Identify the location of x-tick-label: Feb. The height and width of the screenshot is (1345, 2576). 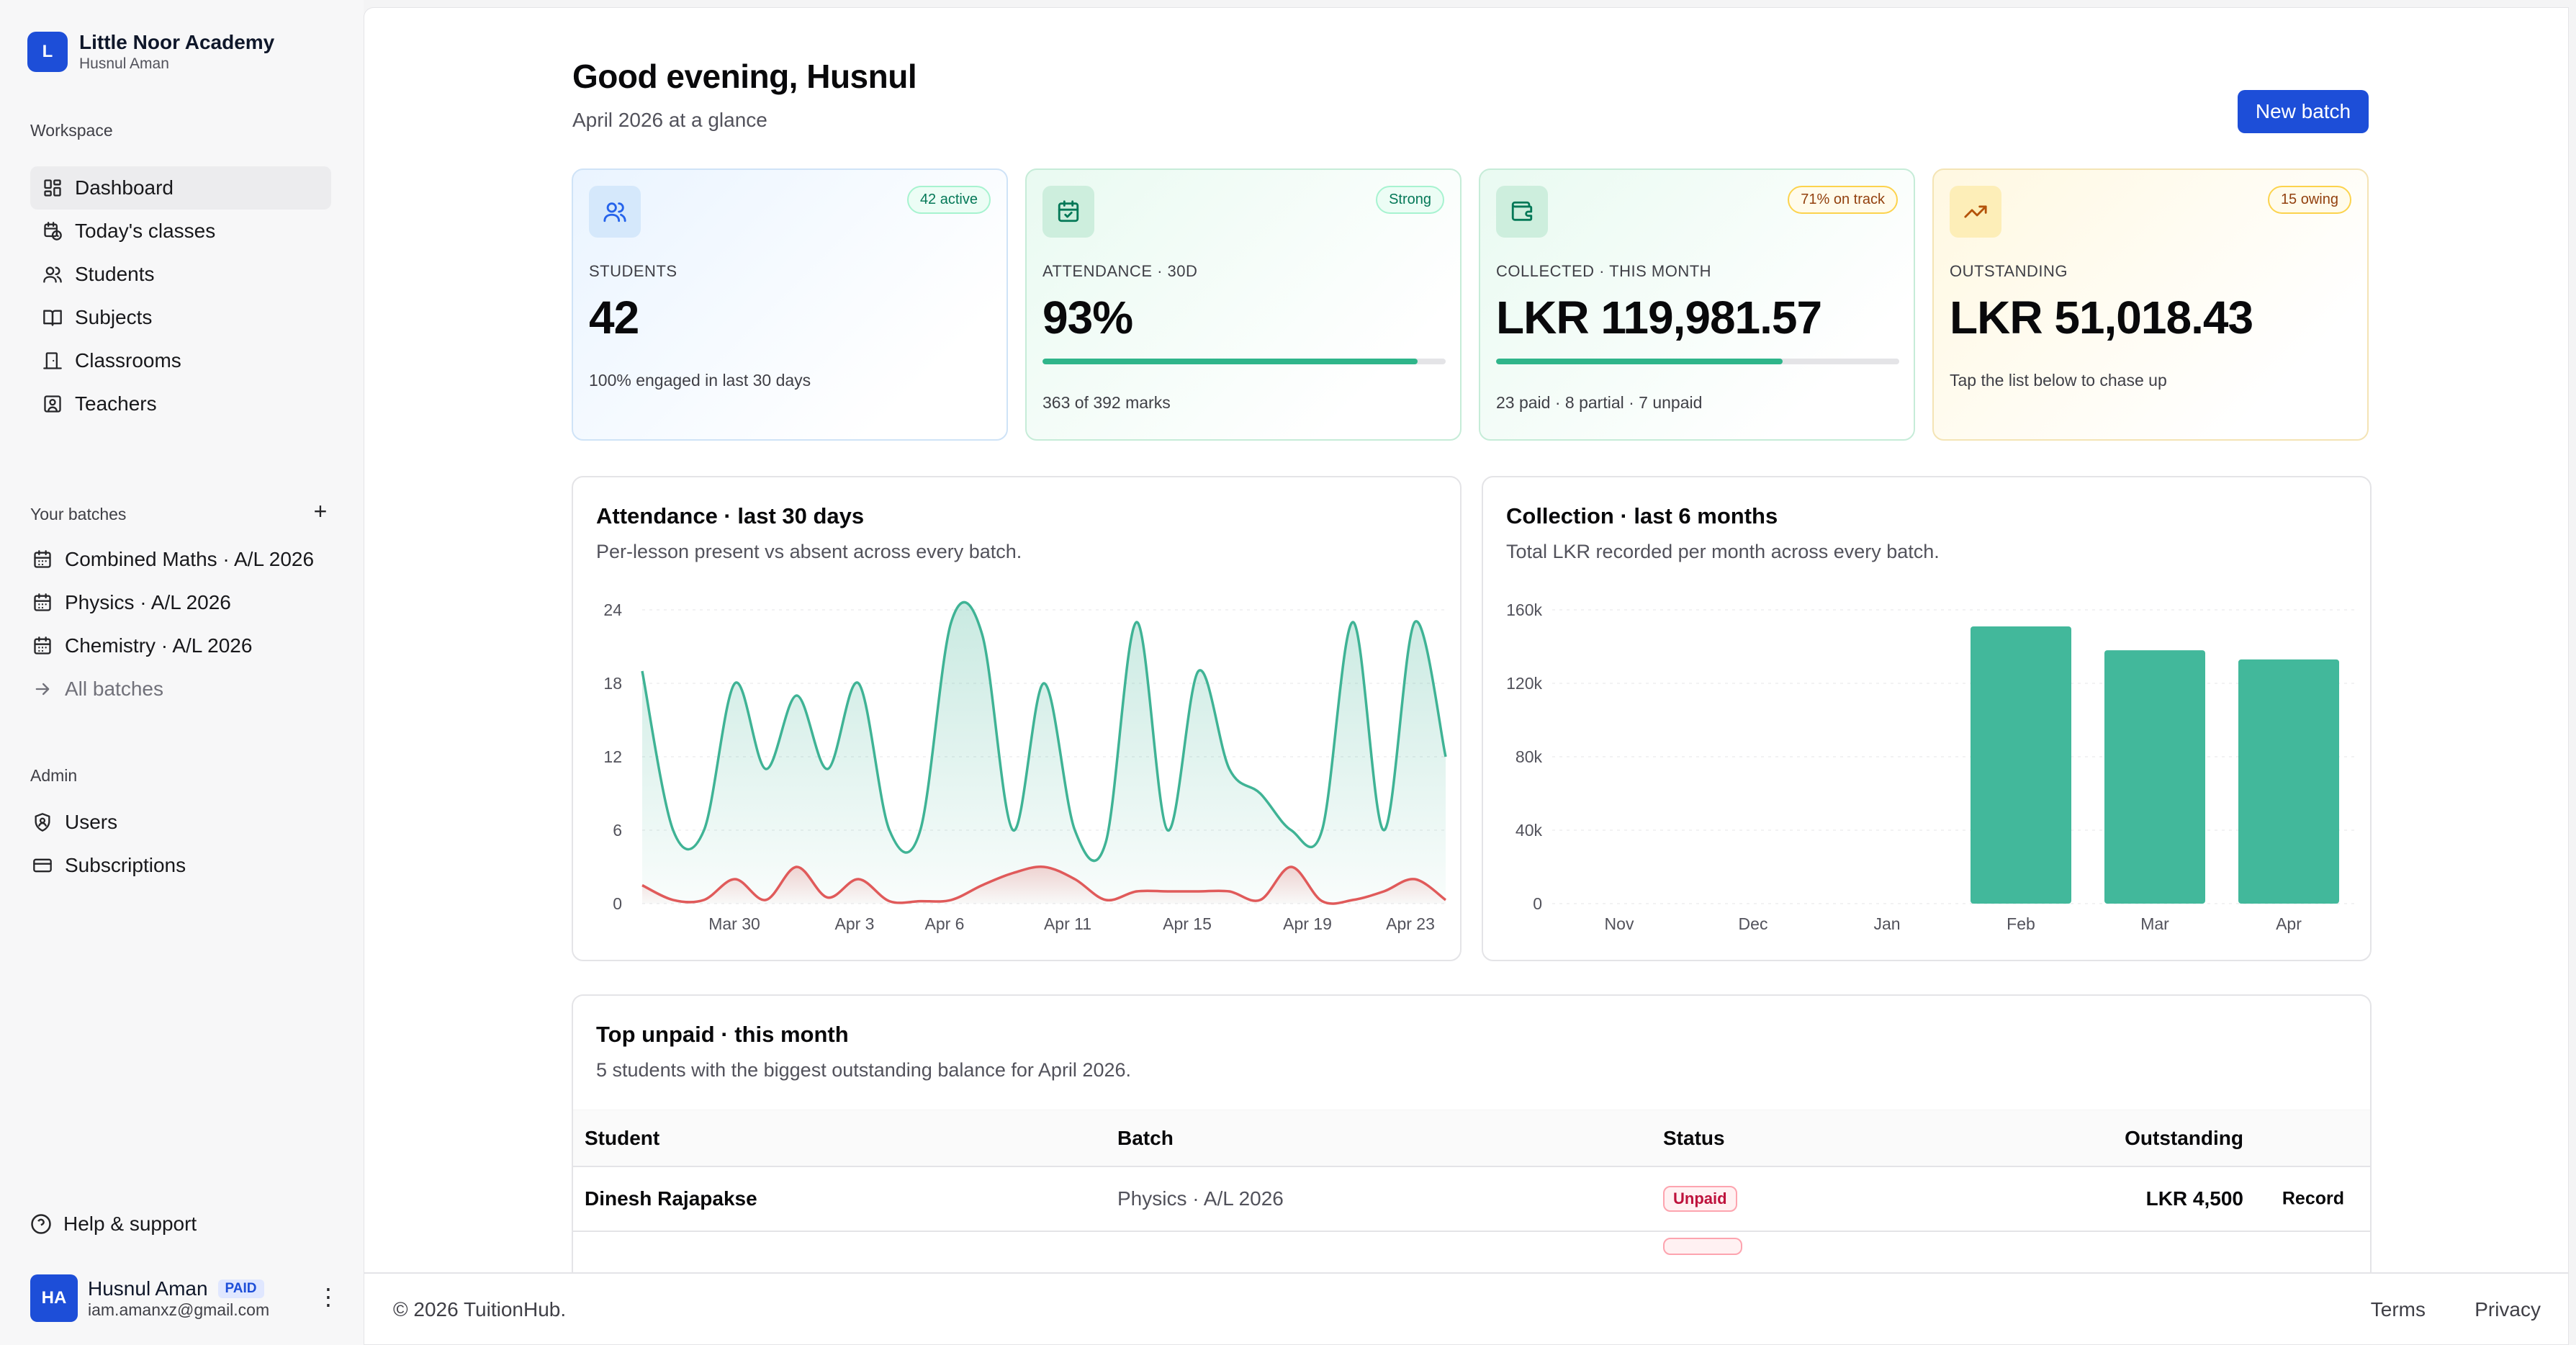
(2021, 923).